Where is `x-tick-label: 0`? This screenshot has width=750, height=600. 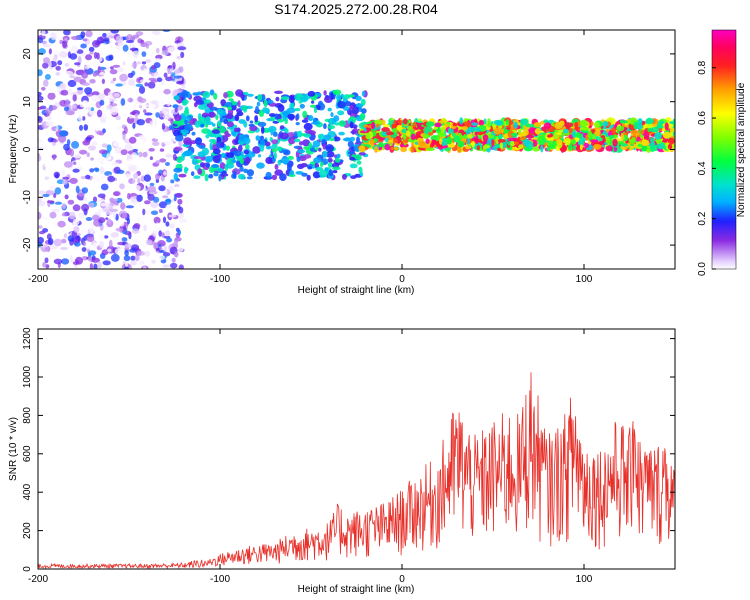
x-tick-label: 0 is located at coordinates (402, 579).